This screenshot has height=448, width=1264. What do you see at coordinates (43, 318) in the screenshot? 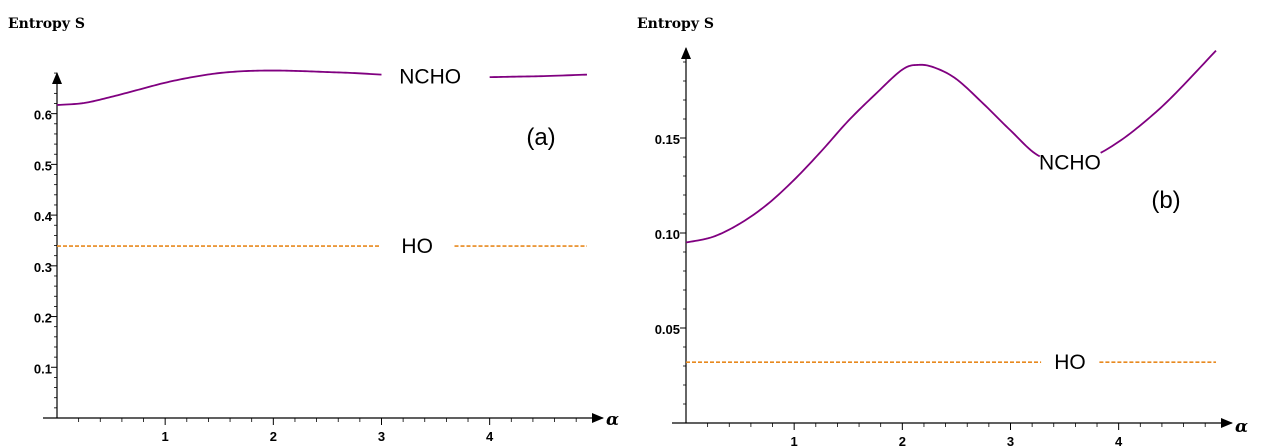
I see `y-tick-label: 0.2` at bounding box center [43, 318].